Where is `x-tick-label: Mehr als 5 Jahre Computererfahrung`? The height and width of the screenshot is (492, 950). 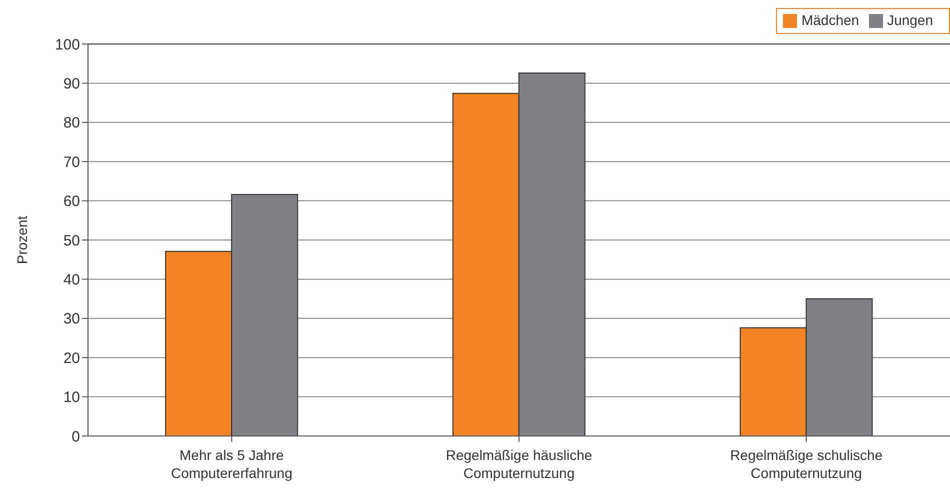
x-tick-label: Mehr als 5 Jahre Computererfahrung is located at coordinates (231, 464).